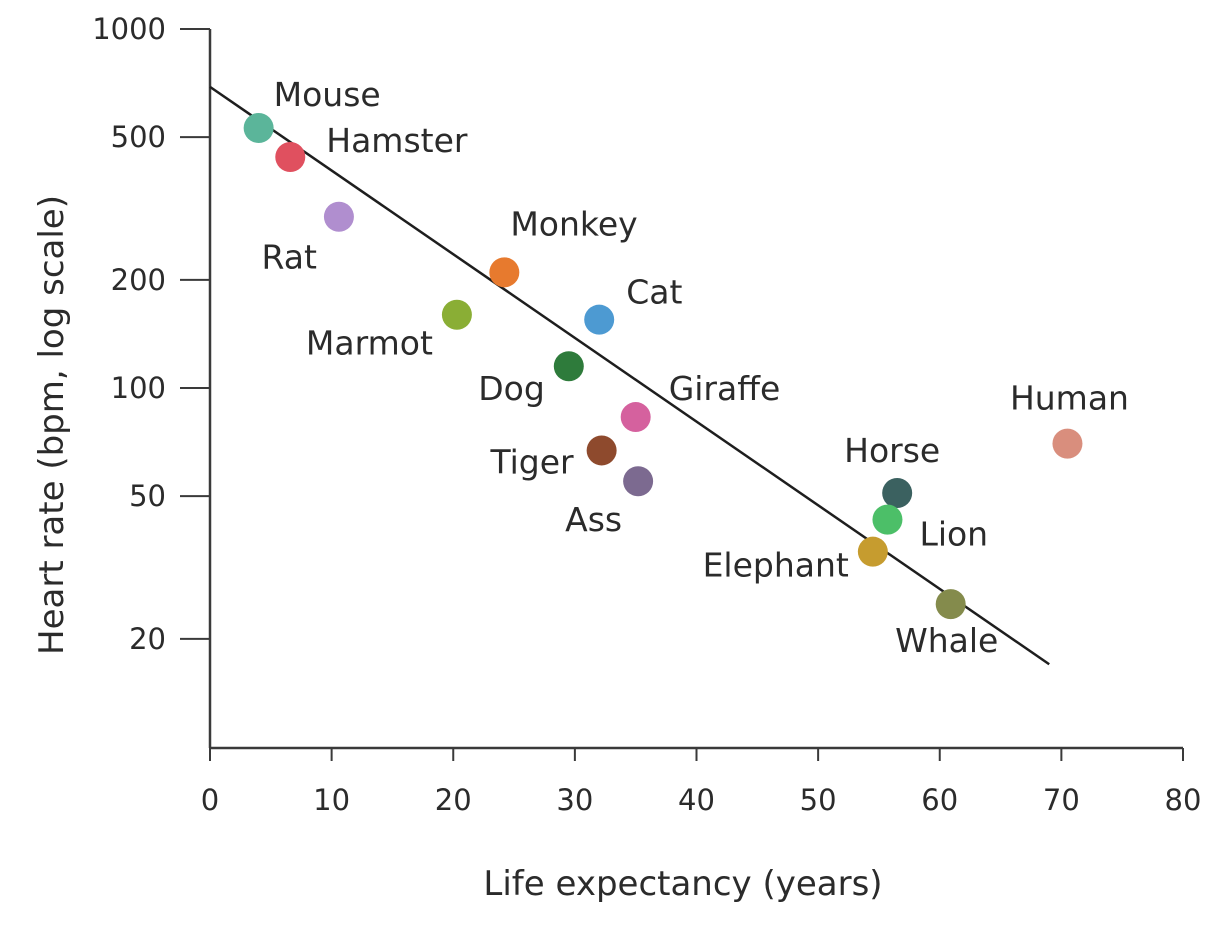 This screenshot has width=1210, height=927. I want to click on point-tiger, so click(601, 450).